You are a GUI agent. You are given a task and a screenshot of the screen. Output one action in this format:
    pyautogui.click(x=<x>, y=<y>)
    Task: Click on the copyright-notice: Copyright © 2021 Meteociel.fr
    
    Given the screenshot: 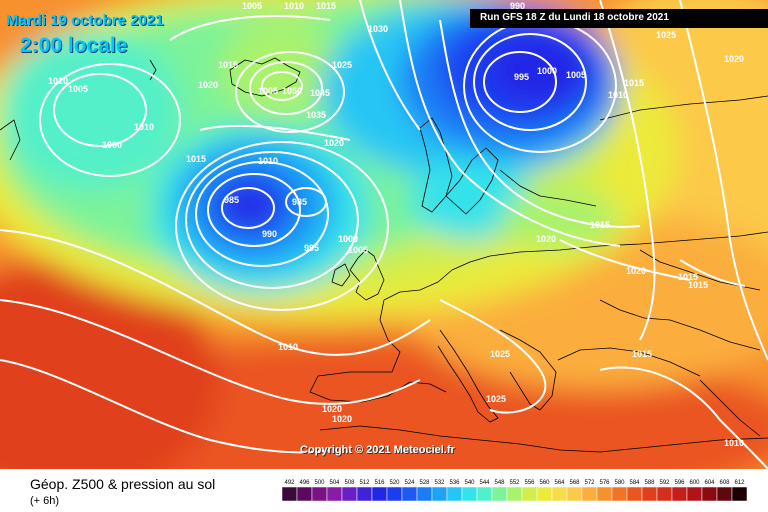 What is the action you would take?
    pyautogui.click(x=377, y=450)
    